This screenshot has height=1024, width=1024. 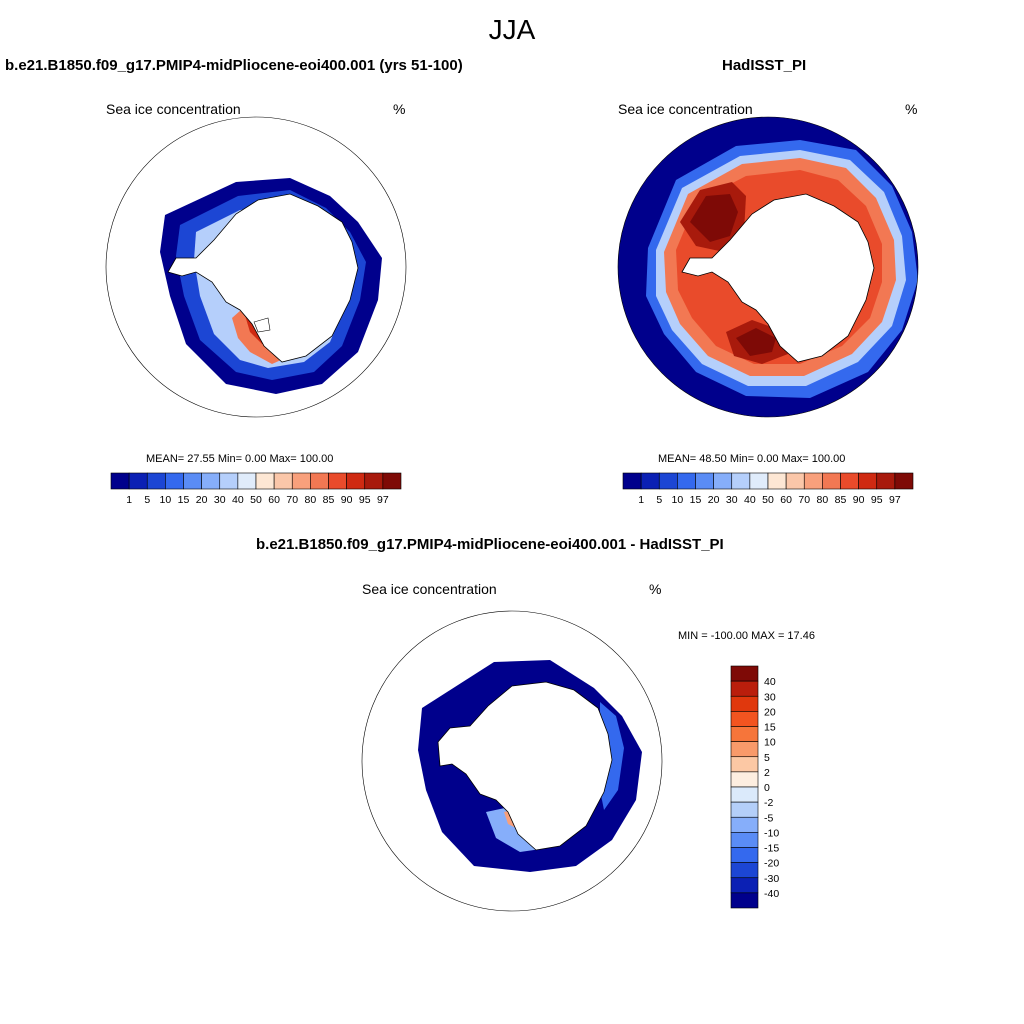 What do you see at coordinates (841, 500) in the screenshot?
I see `colorbar2-tick-label: 85` at bounding box center [841, 500].